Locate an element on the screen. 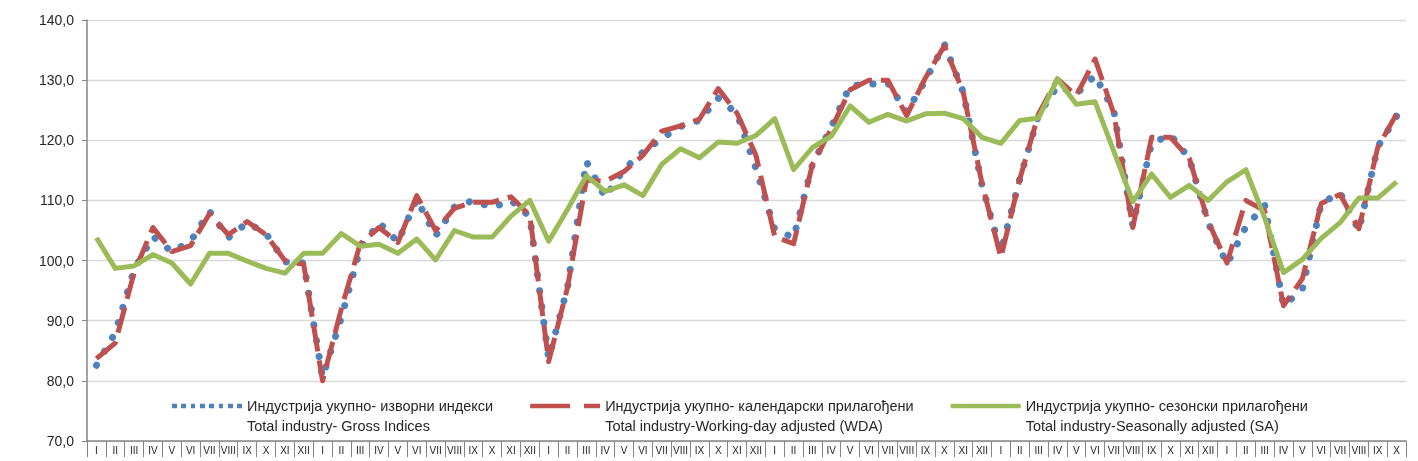 The image size is (1418, 461). y-tick-label: 130,0 is located at coordinates (56, 80).